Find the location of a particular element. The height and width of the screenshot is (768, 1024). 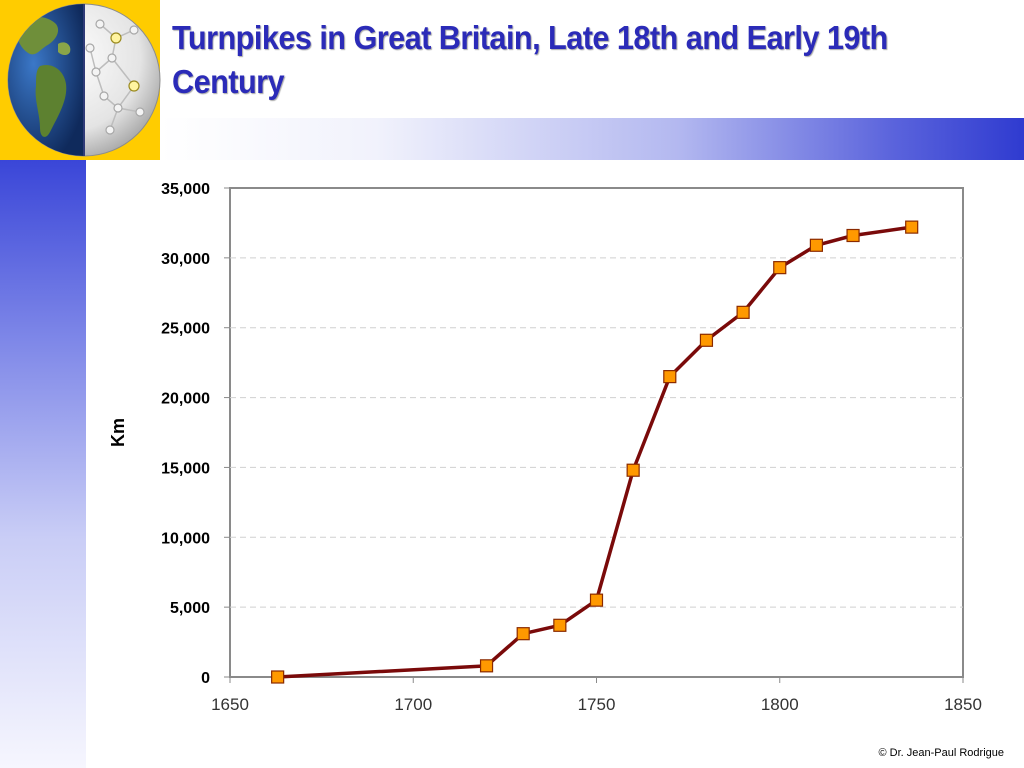

y-tick-label: 30,000 is located at coordinates (185, 259).